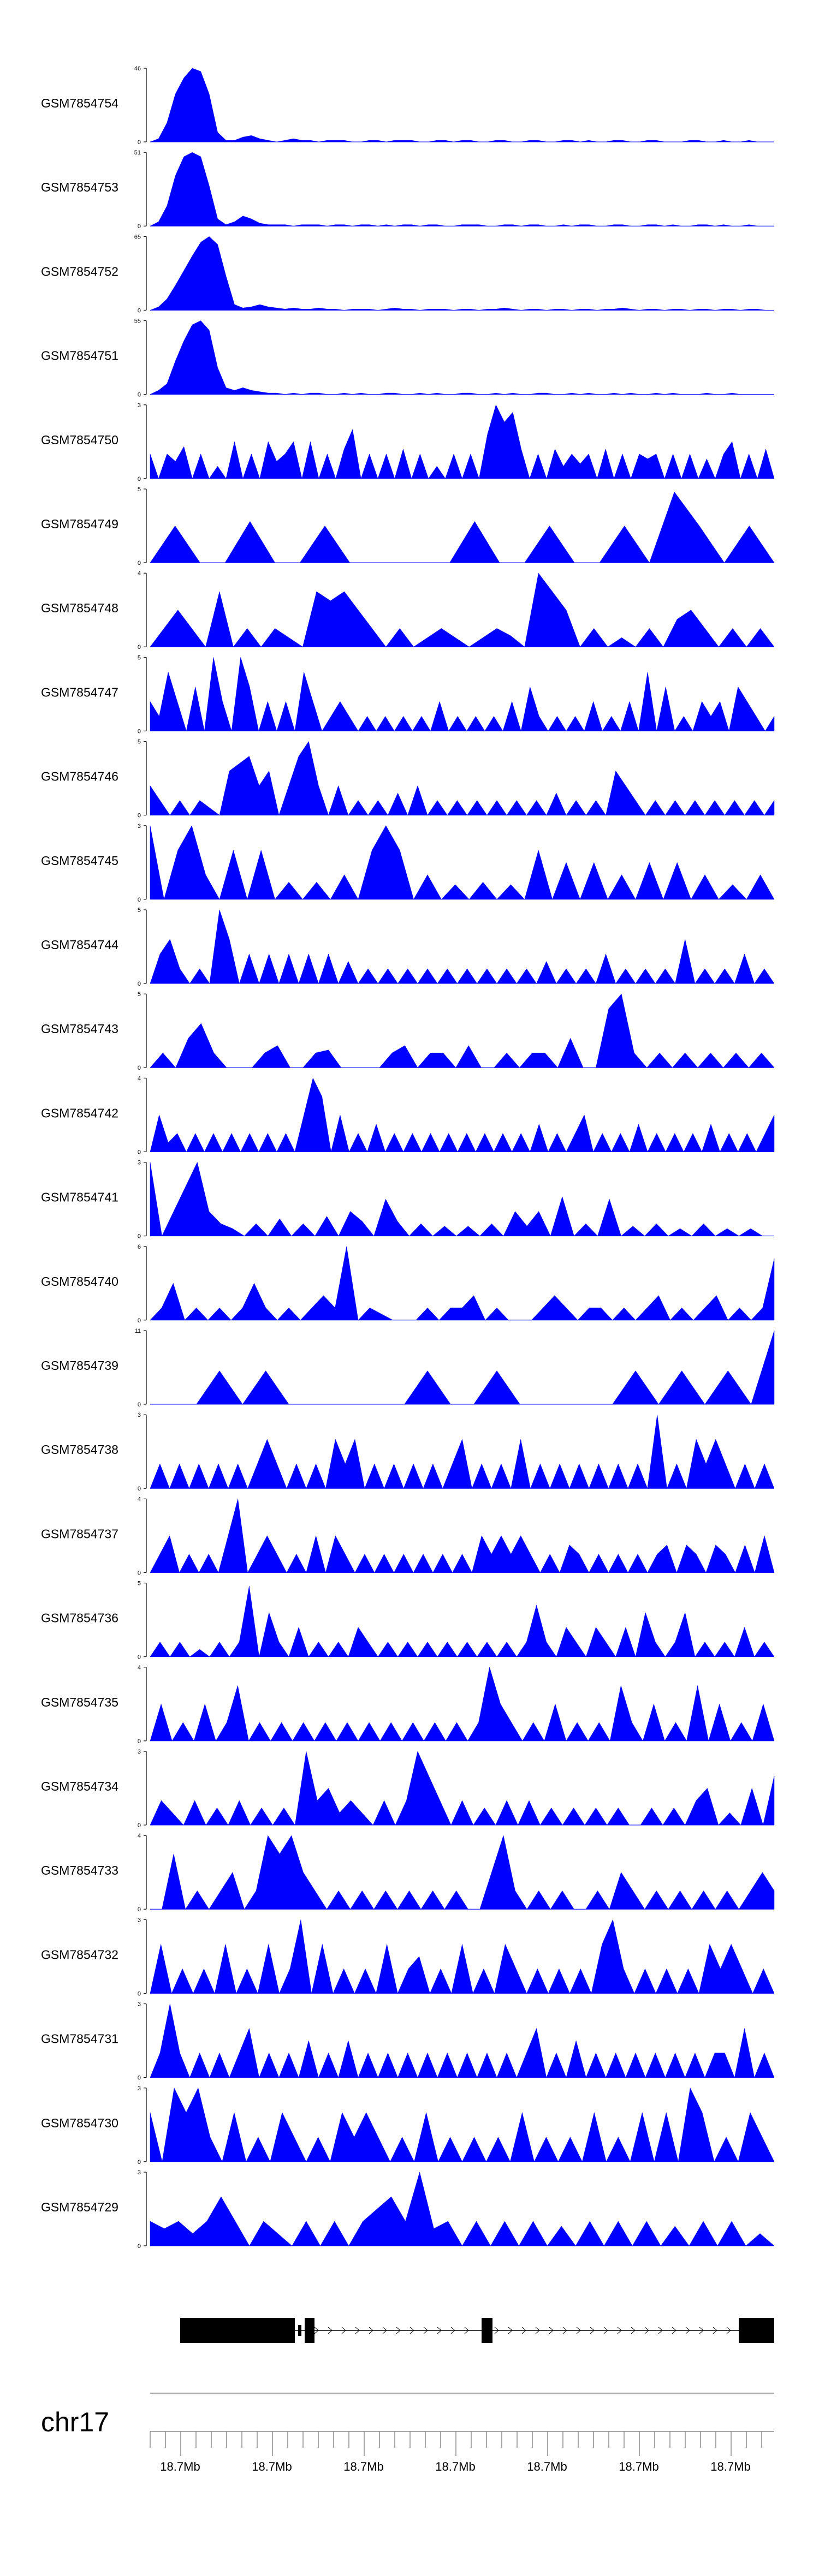  I want to click on track: 51 0 GSM7854753, so click(407, 190).